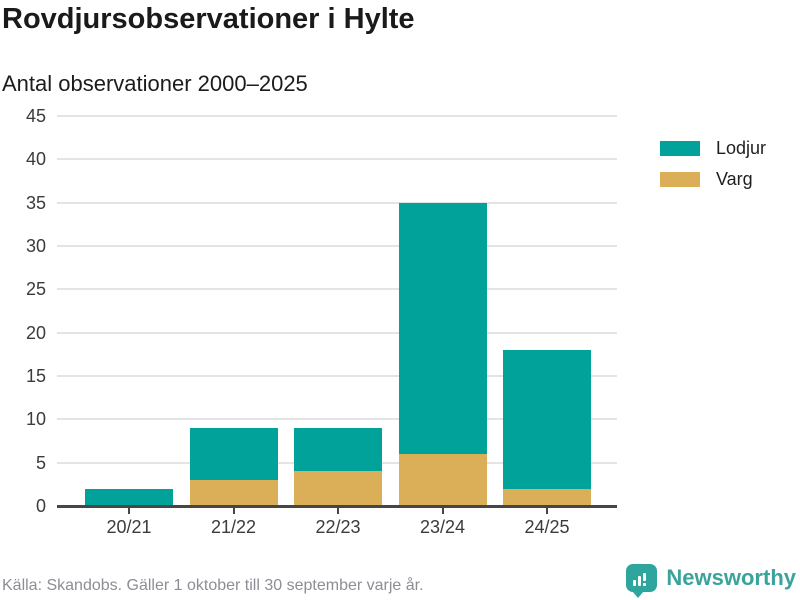 Image resolution: width=800 pixels, height=600 pixels. What do you see at coordinates (40, 462) in the screenshot?
I see `y-axis-tick-label: 5` at bounding box center [40, 462].